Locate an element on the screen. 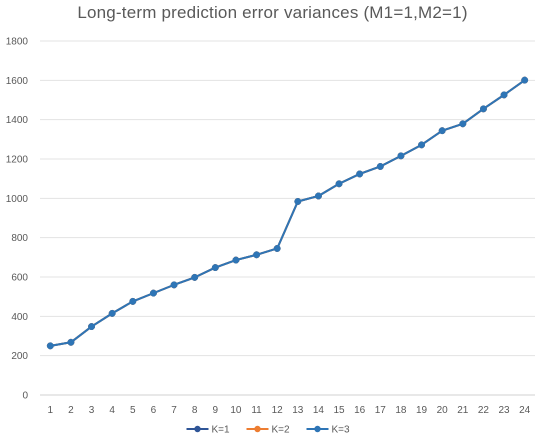 The width and height of the screenshot is (545, 444). legend-label: K=3 is located at coordinates (341, 430).